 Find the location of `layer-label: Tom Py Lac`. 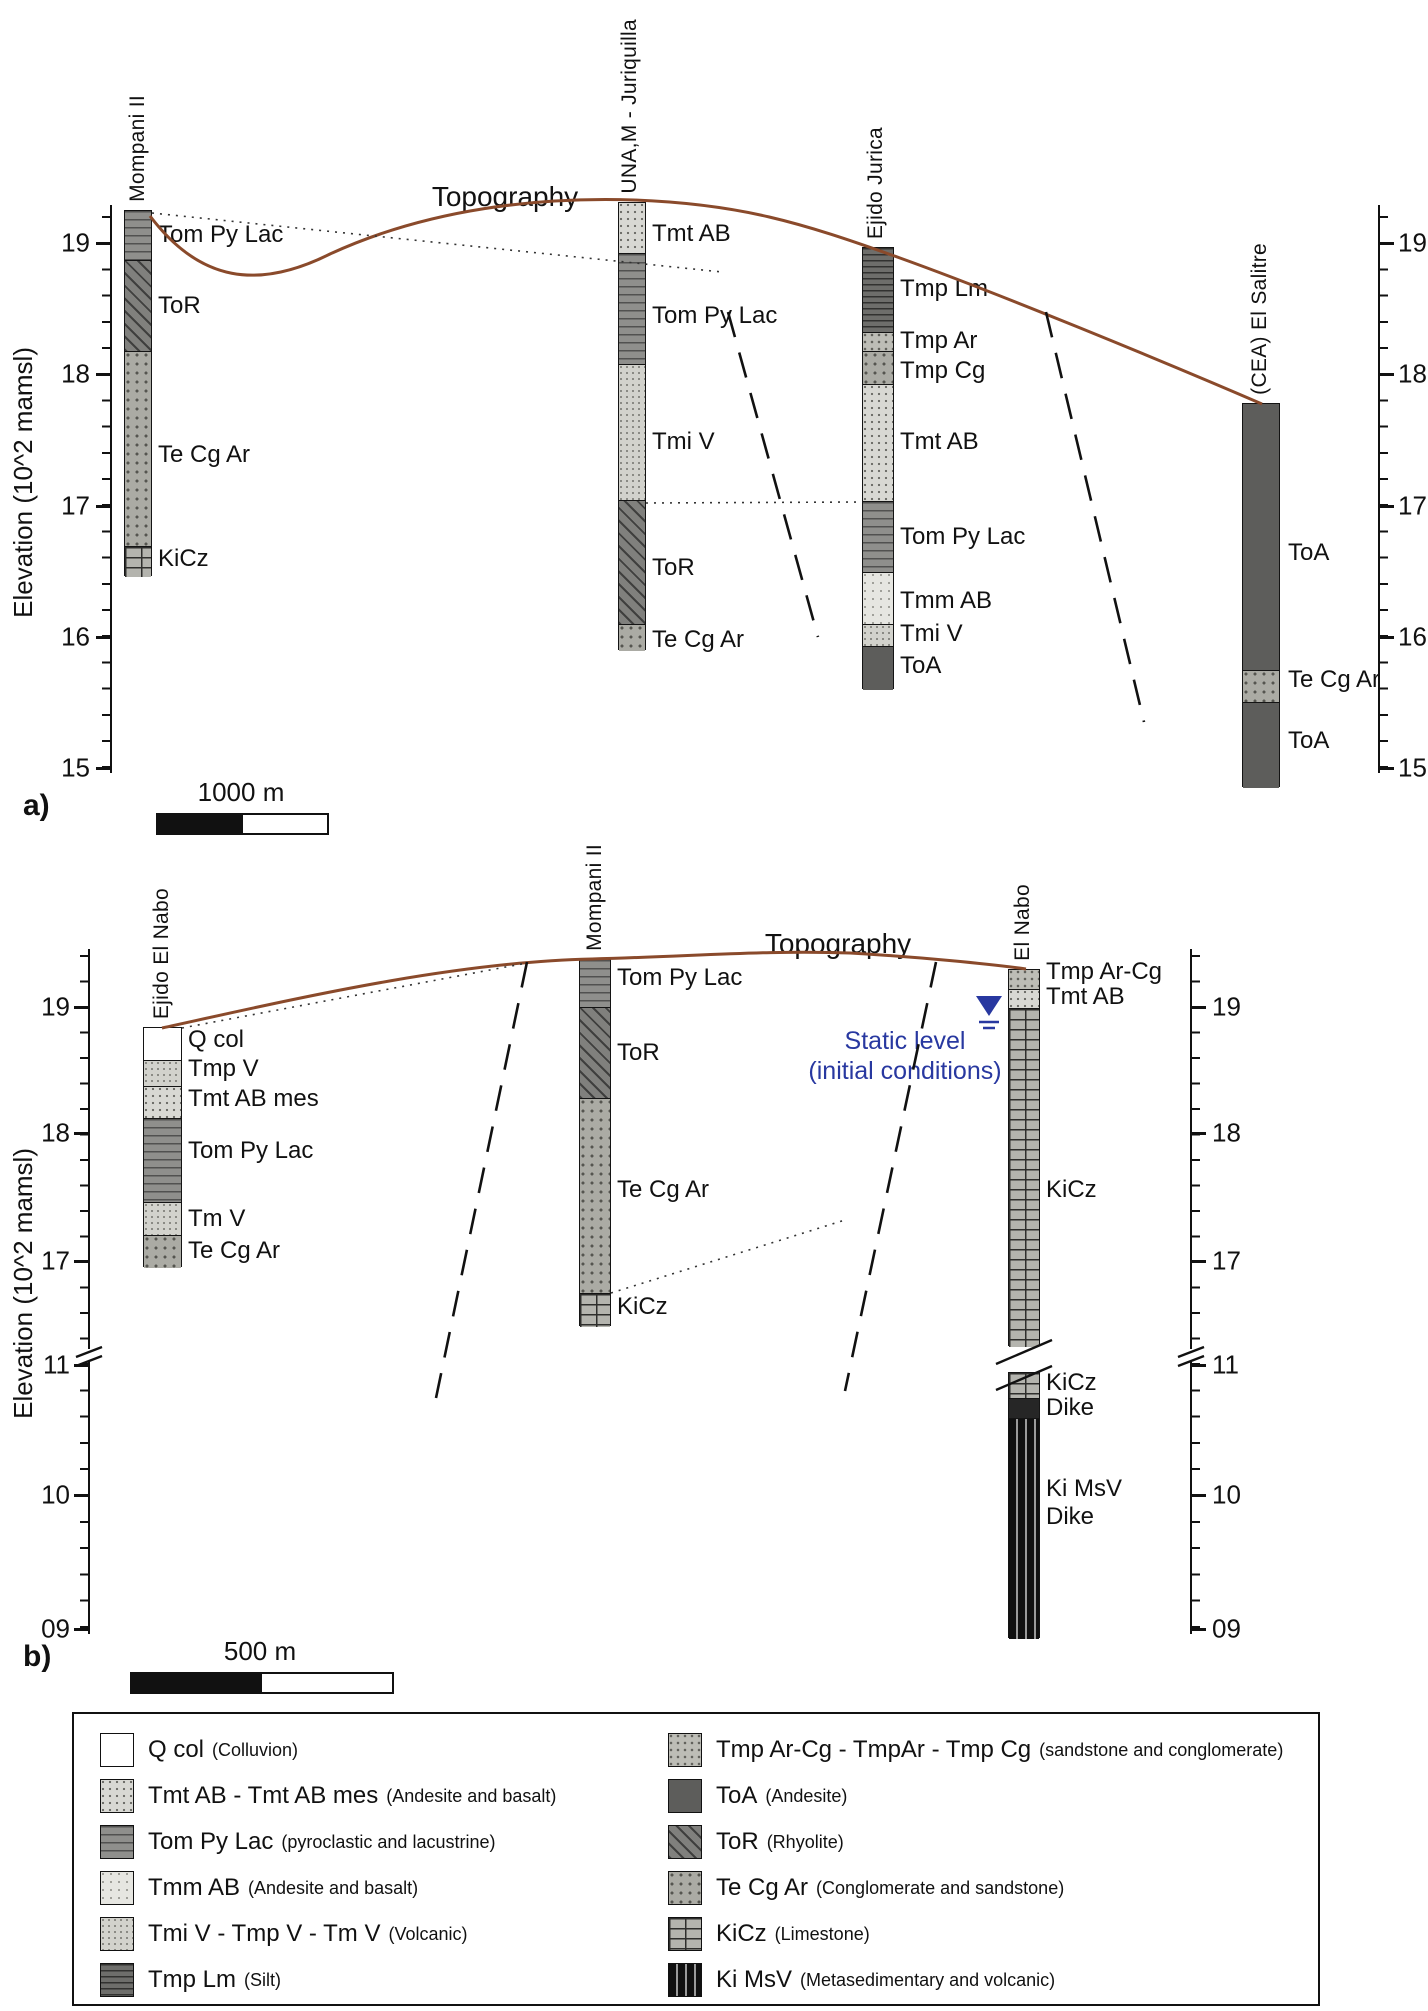

layer-label: Tom Py Lac is located at coordinates (715, 315).